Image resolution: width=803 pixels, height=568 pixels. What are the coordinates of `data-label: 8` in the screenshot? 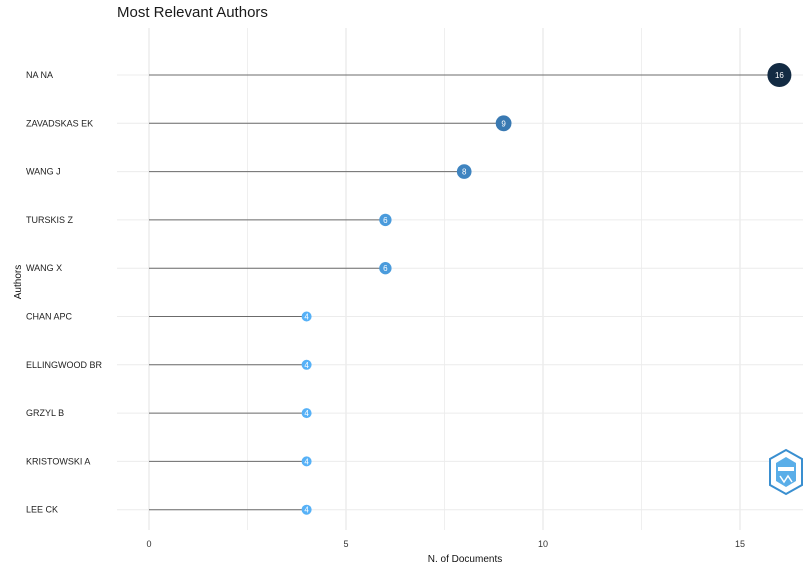 It's located at (464, 172).